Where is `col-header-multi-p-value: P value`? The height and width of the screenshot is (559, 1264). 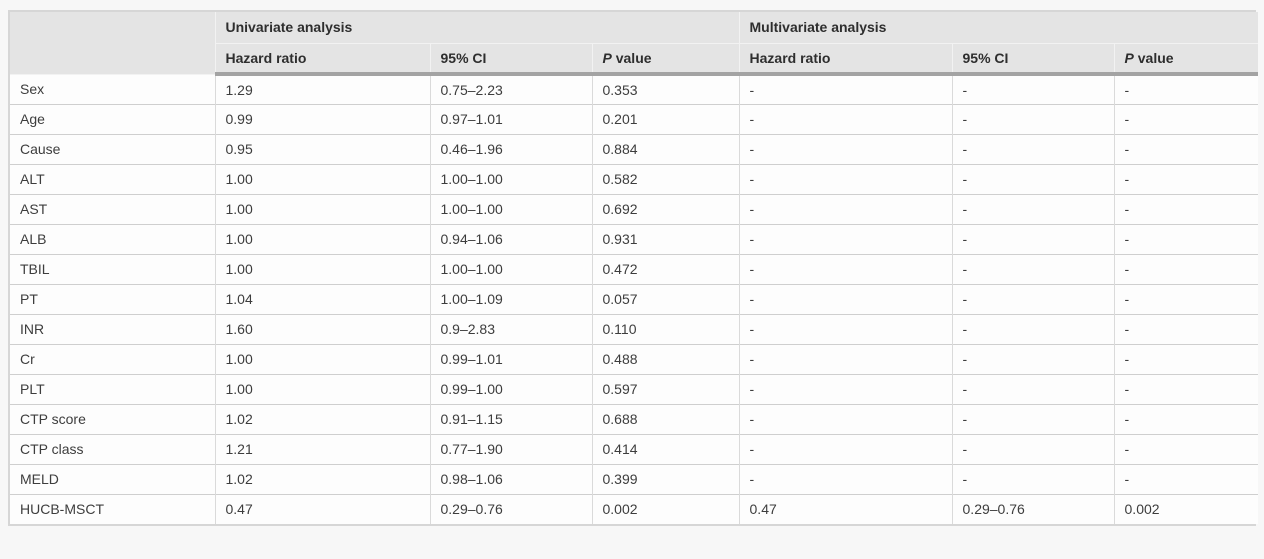
col-header-multi-p-value: P value is located at coordinates (1186, 59).